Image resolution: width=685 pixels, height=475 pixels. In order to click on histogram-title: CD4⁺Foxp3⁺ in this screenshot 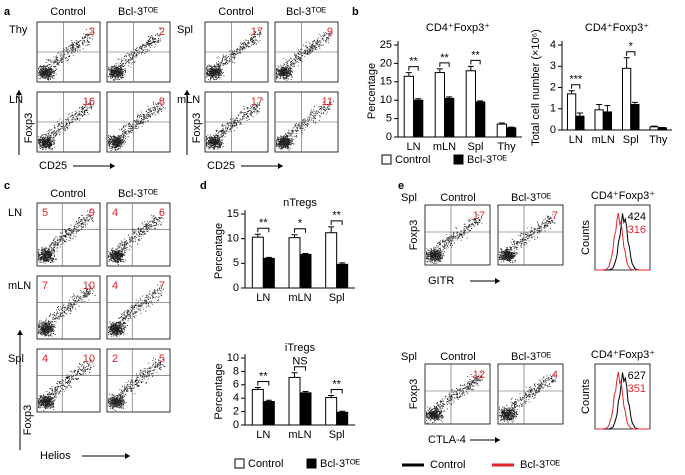, I will do `click(623, 196)`.